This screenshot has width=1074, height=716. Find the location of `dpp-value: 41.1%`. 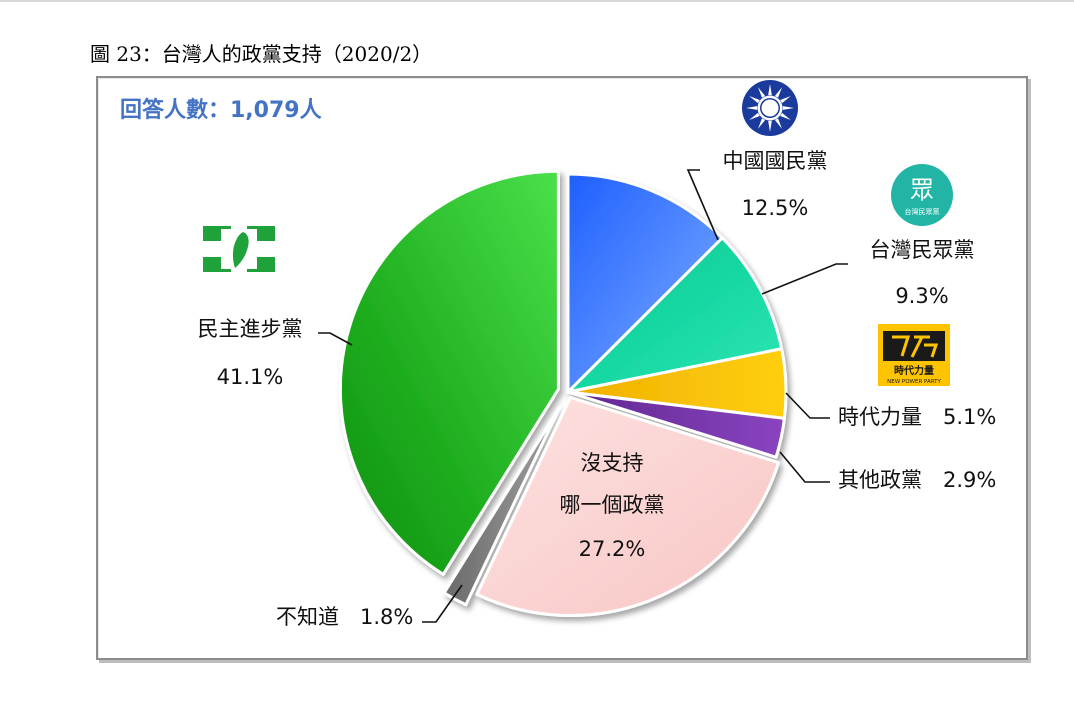

dpp-value: 41.1% is located at coordinates (250, 377).